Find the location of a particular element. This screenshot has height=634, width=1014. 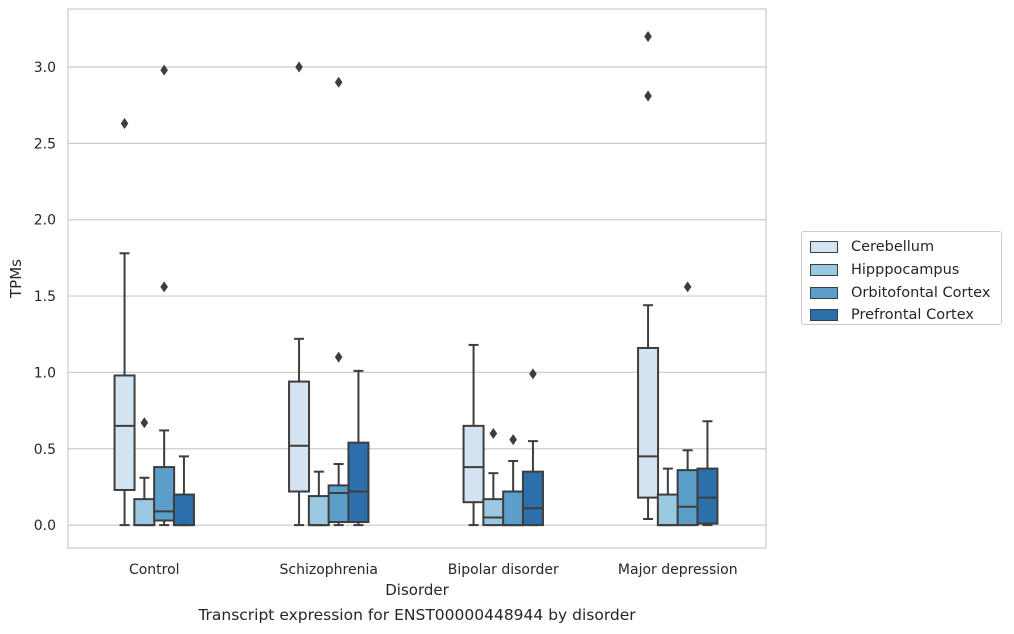

legend-swatch-cerebellum is located at coordinates (824, 247).